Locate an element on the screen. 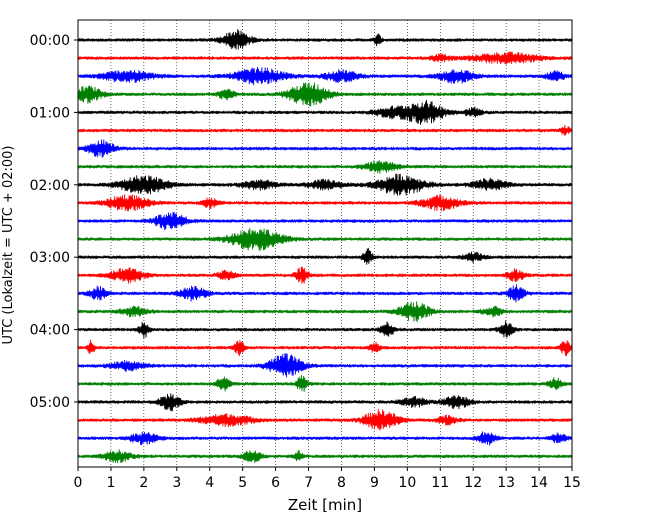 Image resolution: width=650 pixels, height=520 pixels. x-tick-label: 14 is located at coordinates (539, 483).